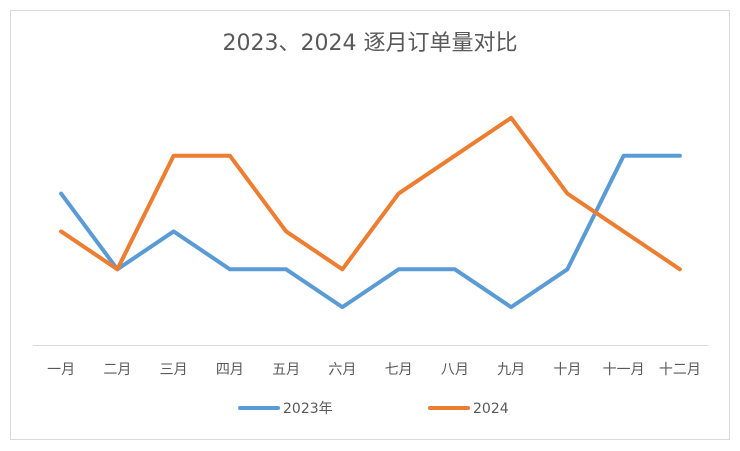 The height and width of the screenshot is (451, 740). Describe the element at coordinates (308, 409) in the screenshot. I see `legend-label: 2023年` at that location.